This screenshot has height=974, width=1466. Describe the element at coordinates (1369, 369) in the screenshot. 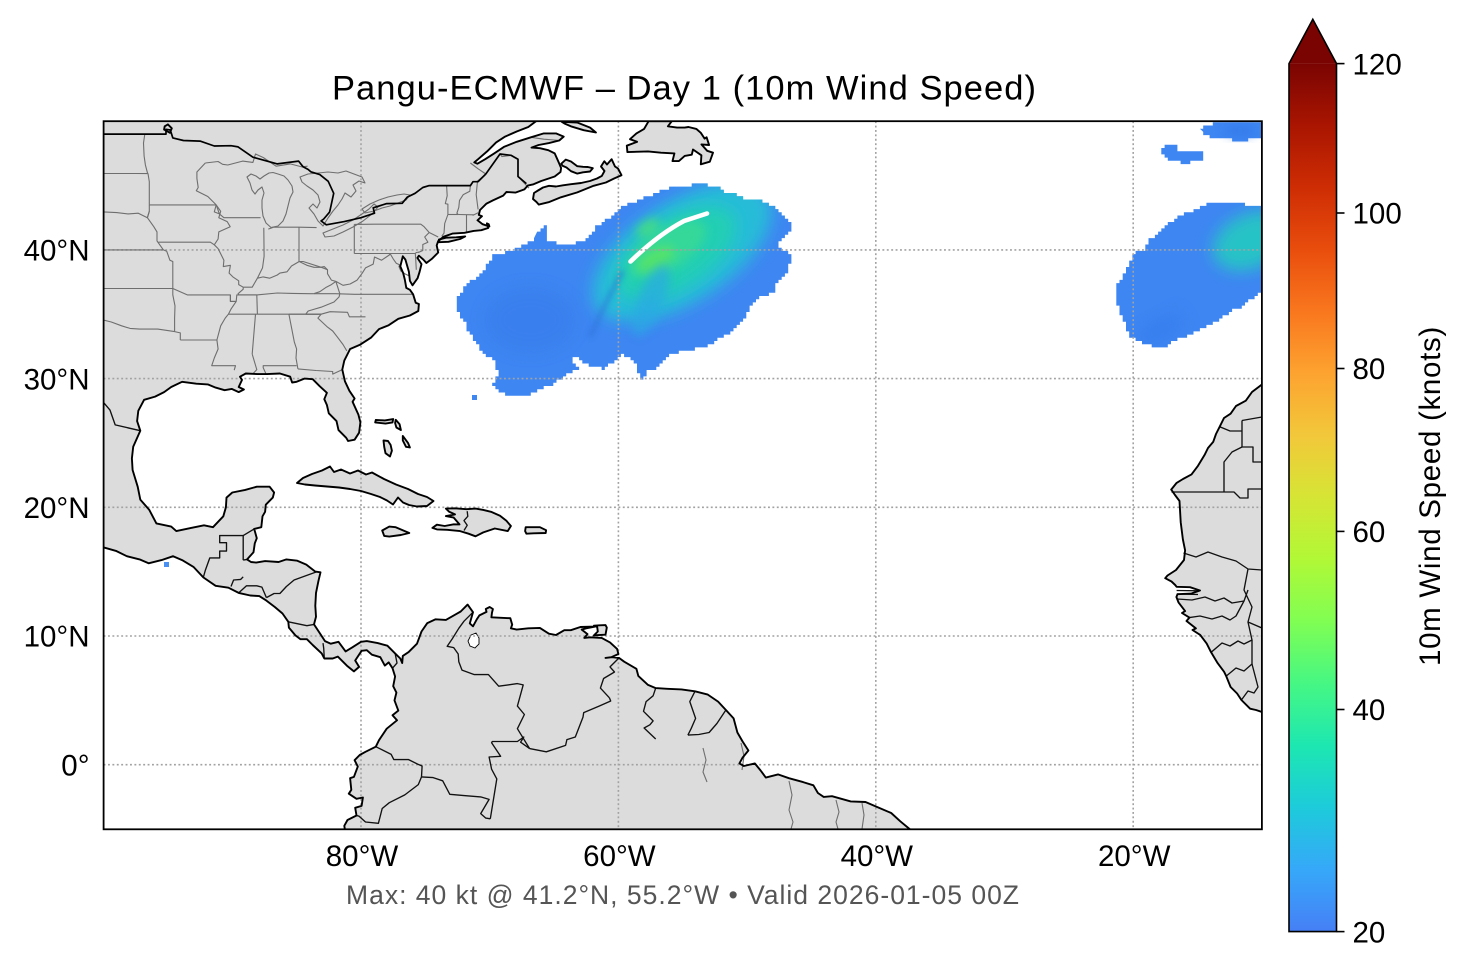

I see `svg-text: 80` at that location.